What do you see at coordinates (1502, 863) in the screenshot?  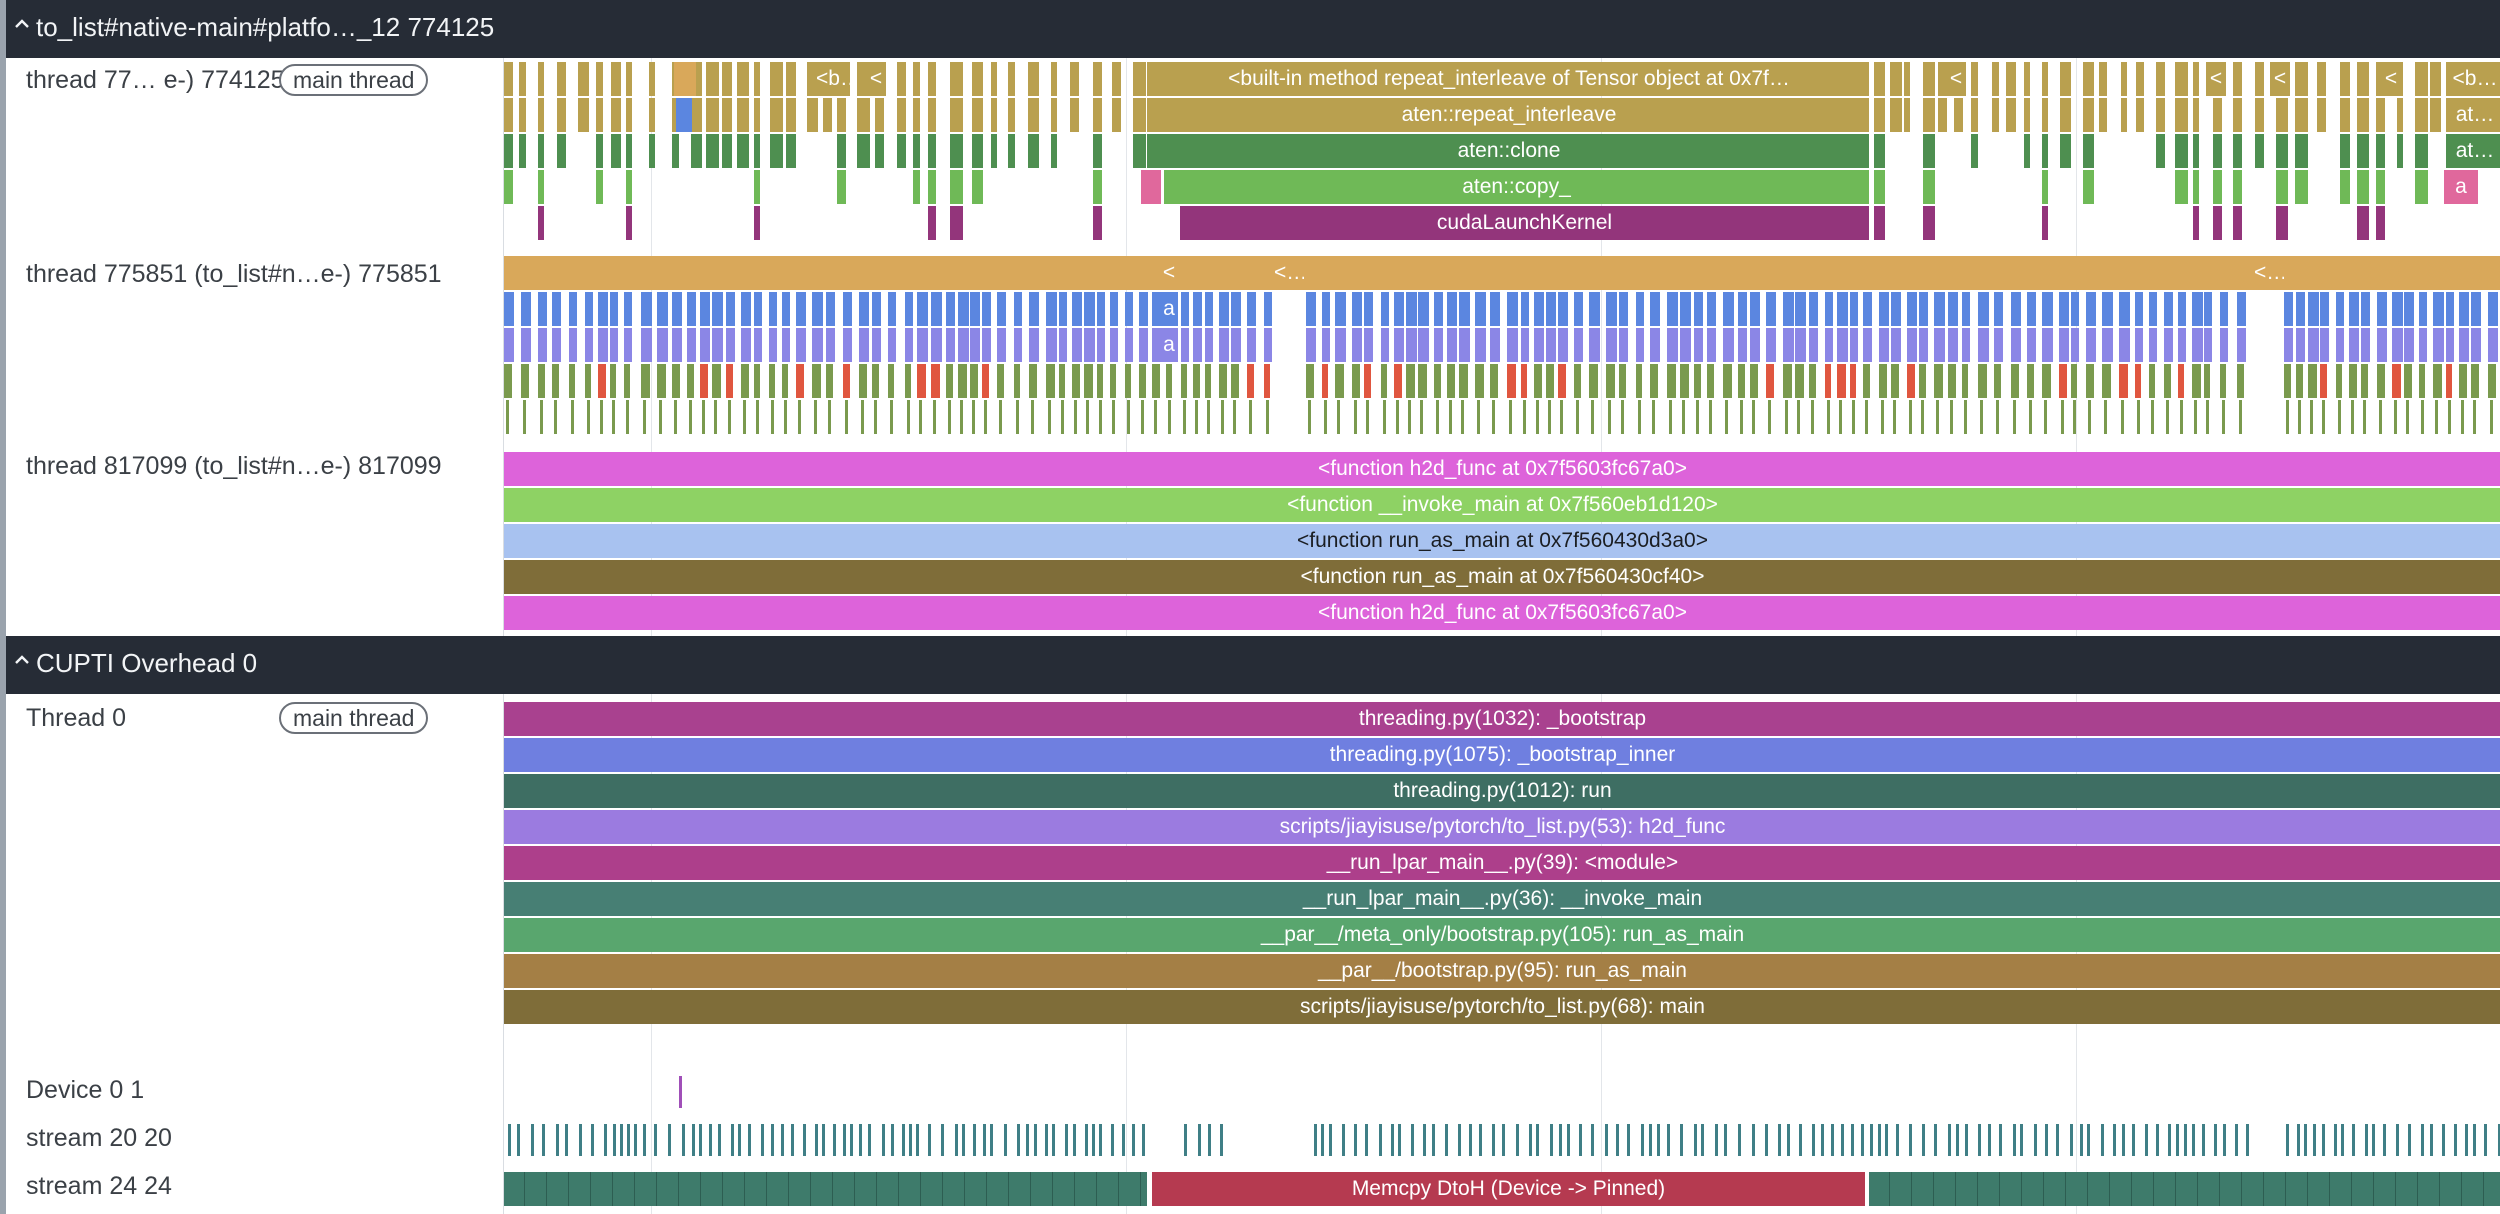 I see `trace-slice: __run_lpar_main__.py(39): <module>` at bounding box center [1502, 863].